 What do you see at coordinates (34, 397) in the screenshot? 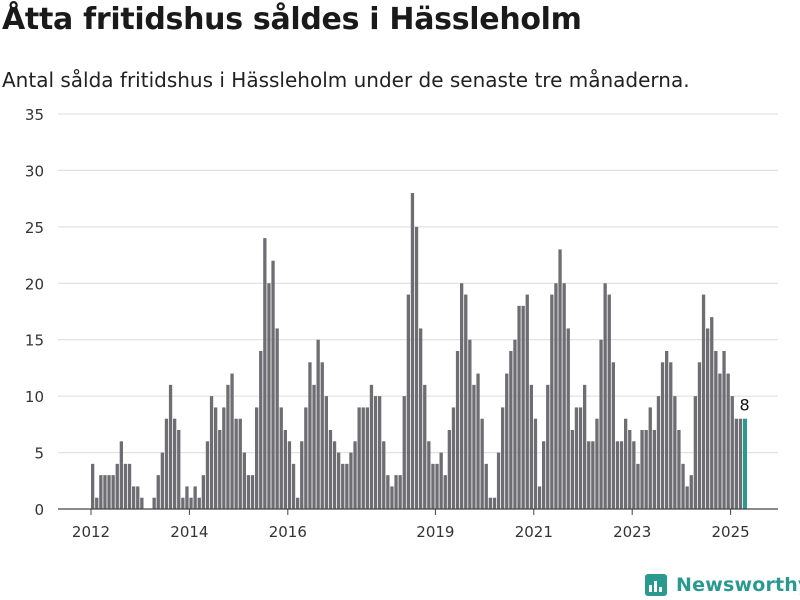
I see `y-tick-label: 10` at bounding box center [34, 397].